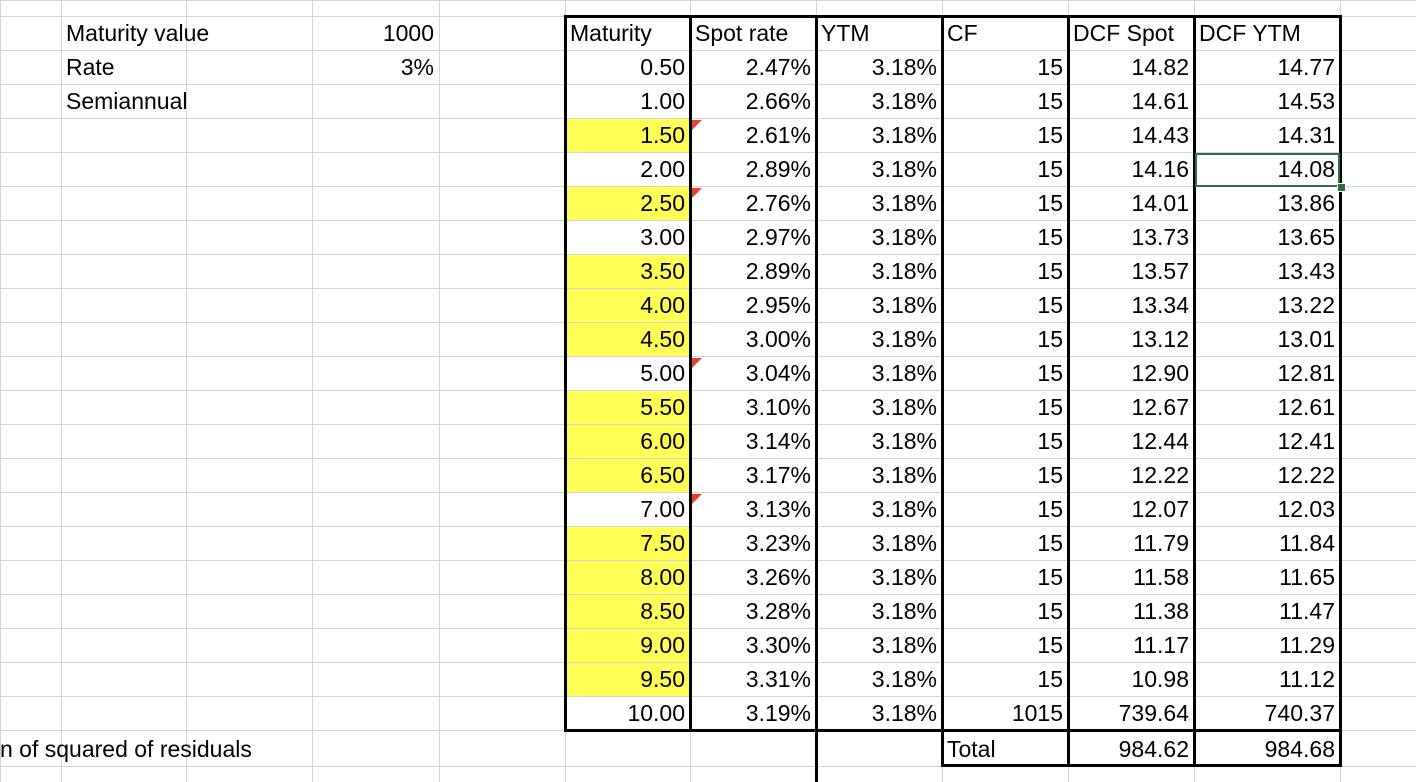 Image resolution: width=1416 pixels, height=782 pixels. I want to click on cell-cf: 1015, so click(1037, 713).